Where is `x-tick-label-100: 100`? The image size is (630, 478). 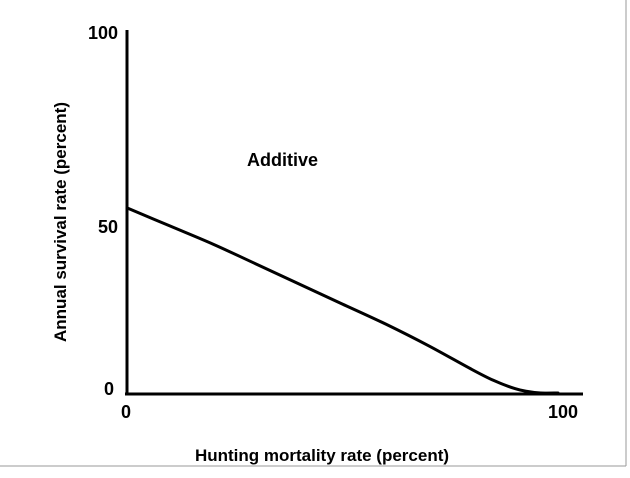
x-tick-label-100: 100 is located at coordinates (563, 412).